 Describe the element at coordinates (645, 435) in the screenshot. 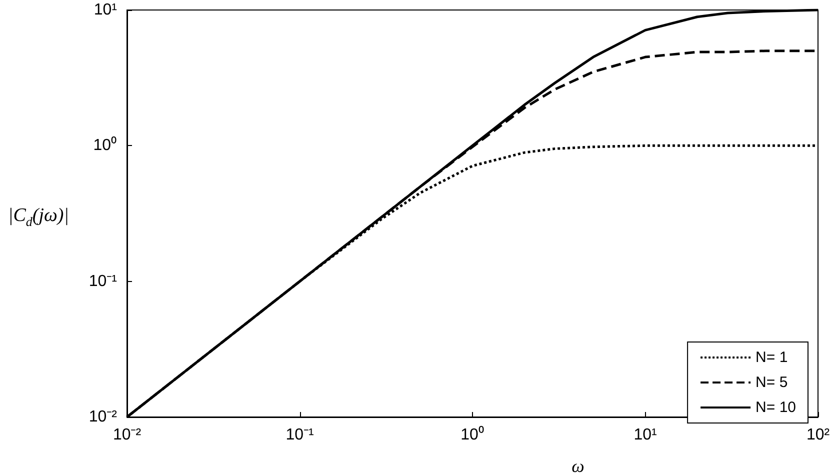

I see `x-tick-label: 10¹` at that location.